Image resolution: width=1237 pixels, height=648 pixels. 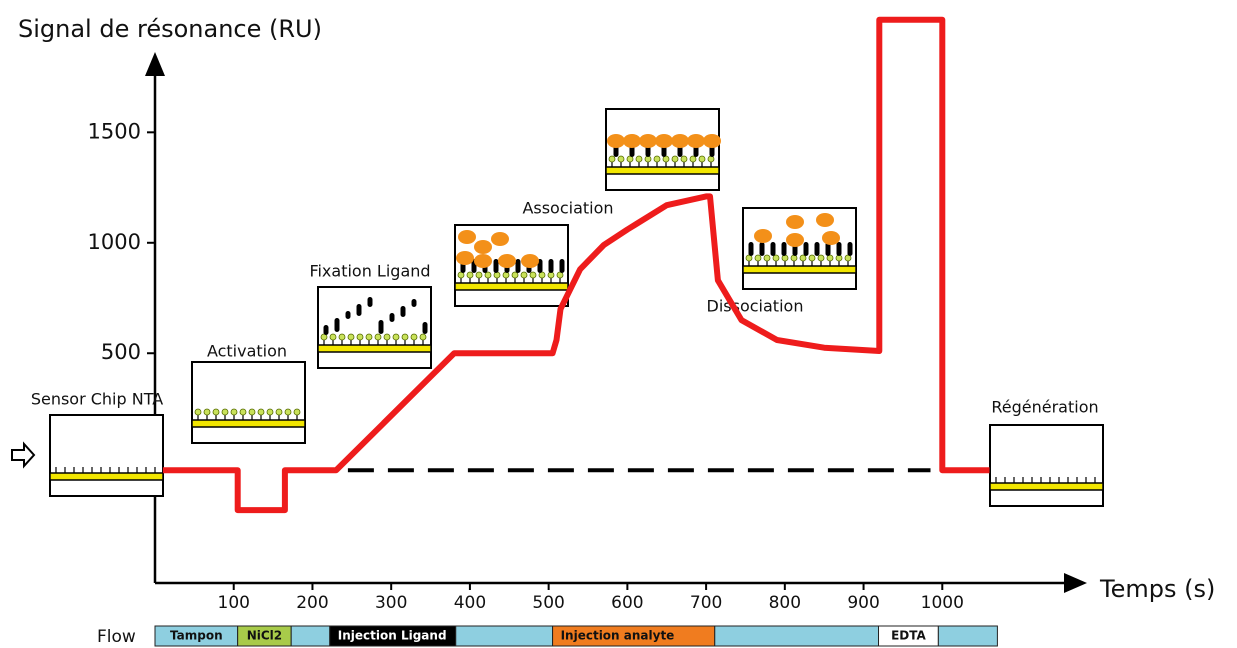 I want to click on flow-segment-label: Tampon, so click(x=196, y=636).